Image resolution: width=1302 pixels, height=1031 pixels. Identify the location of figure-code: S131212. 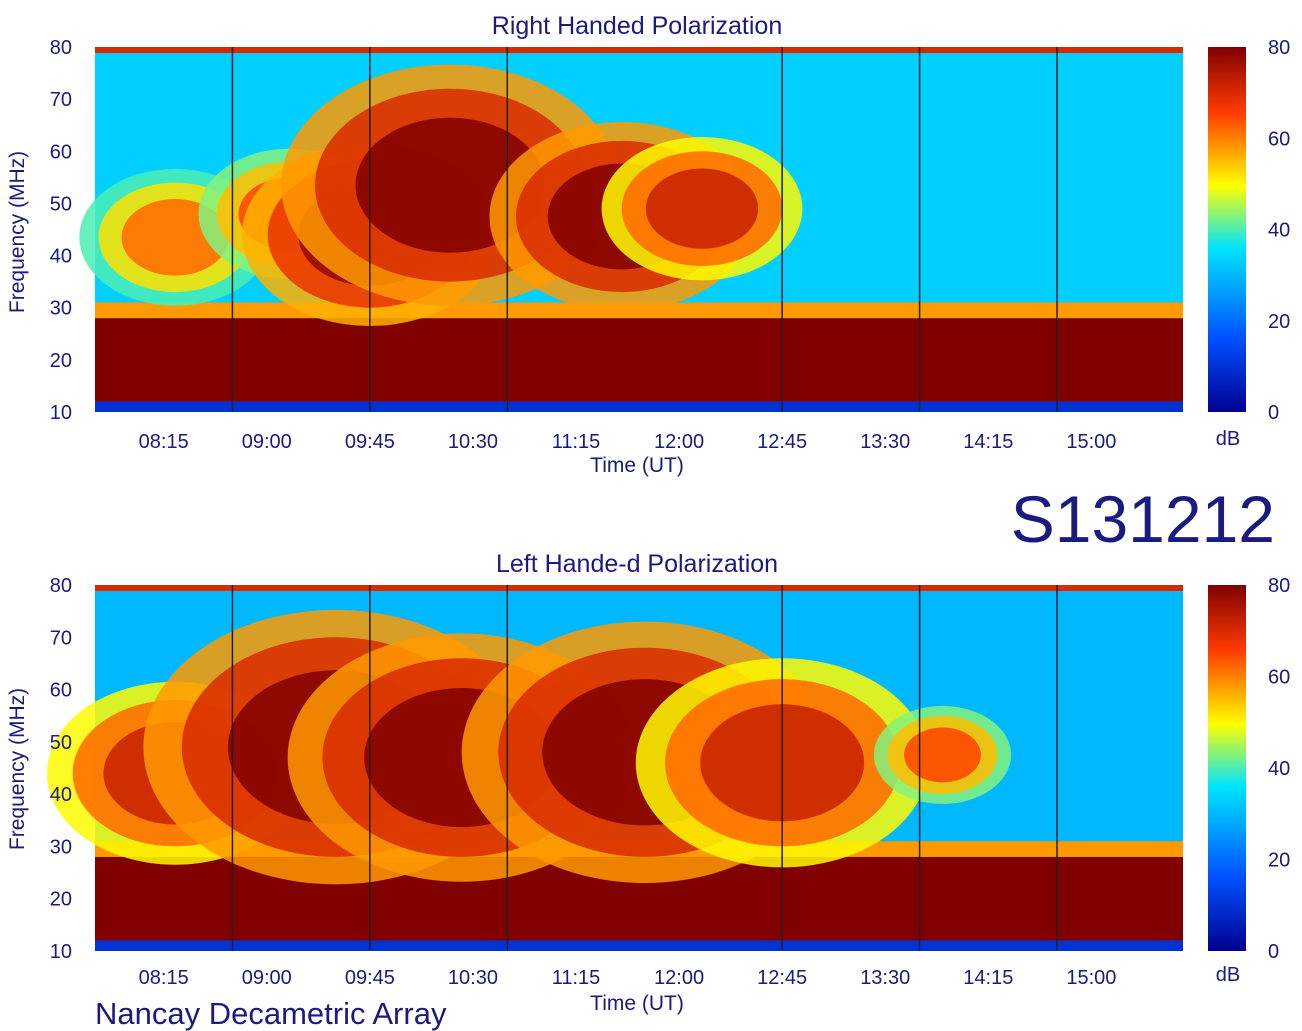
(1143, 519).